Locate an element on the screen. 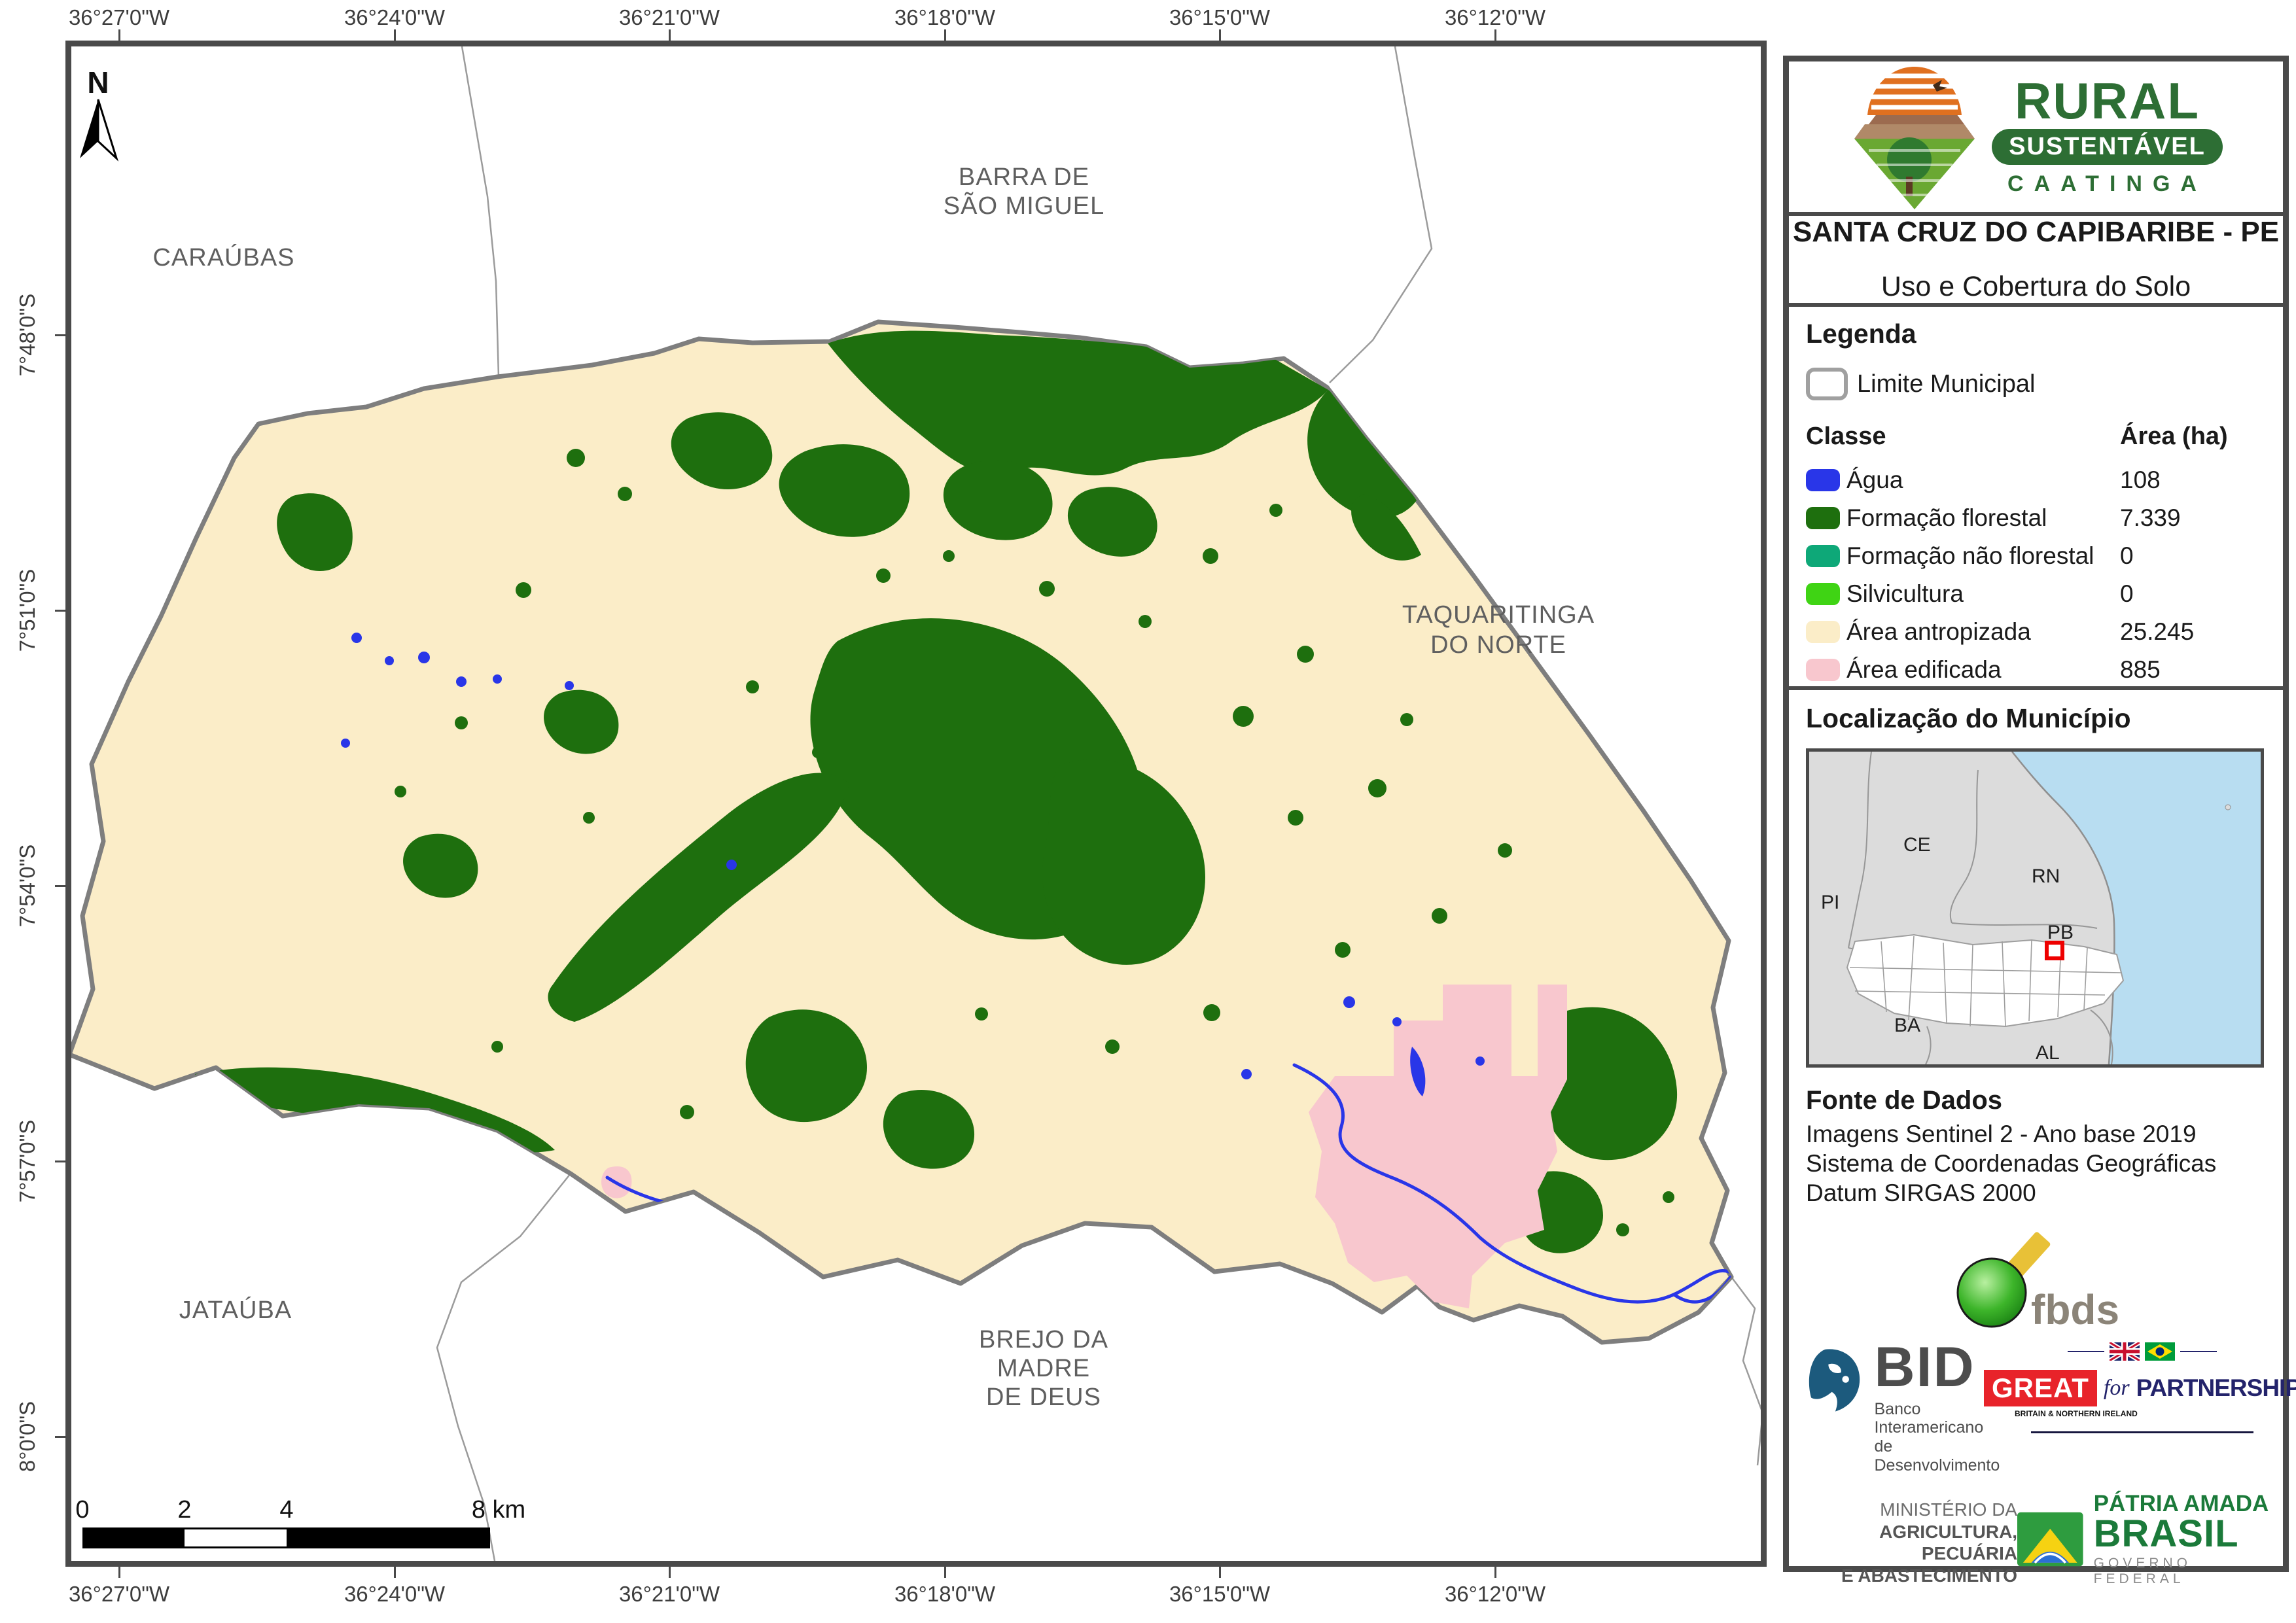 The height and width of the screenshot is (1623, 2296). axis-left-label: 8°0'0"S is located at coordinates (27, 1437).